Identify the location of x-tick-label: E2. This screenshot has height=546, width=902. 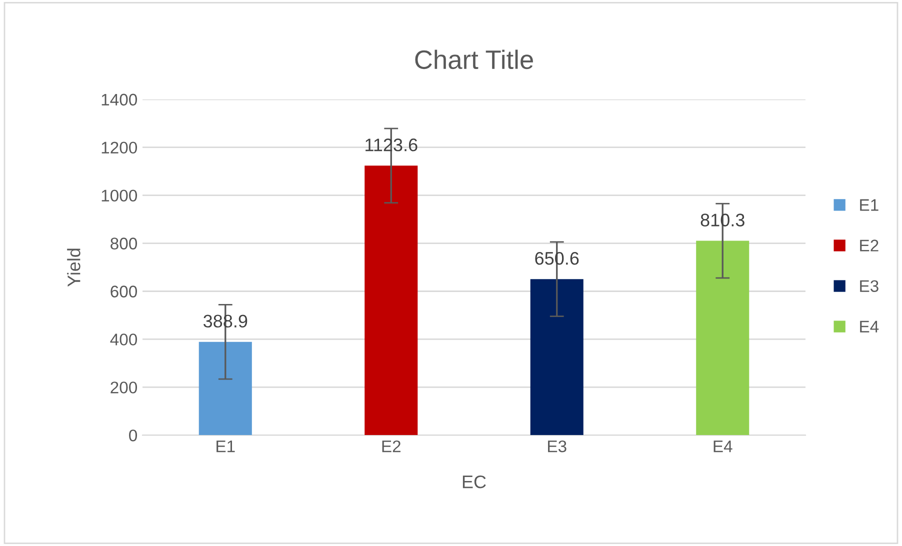
(391, 446).